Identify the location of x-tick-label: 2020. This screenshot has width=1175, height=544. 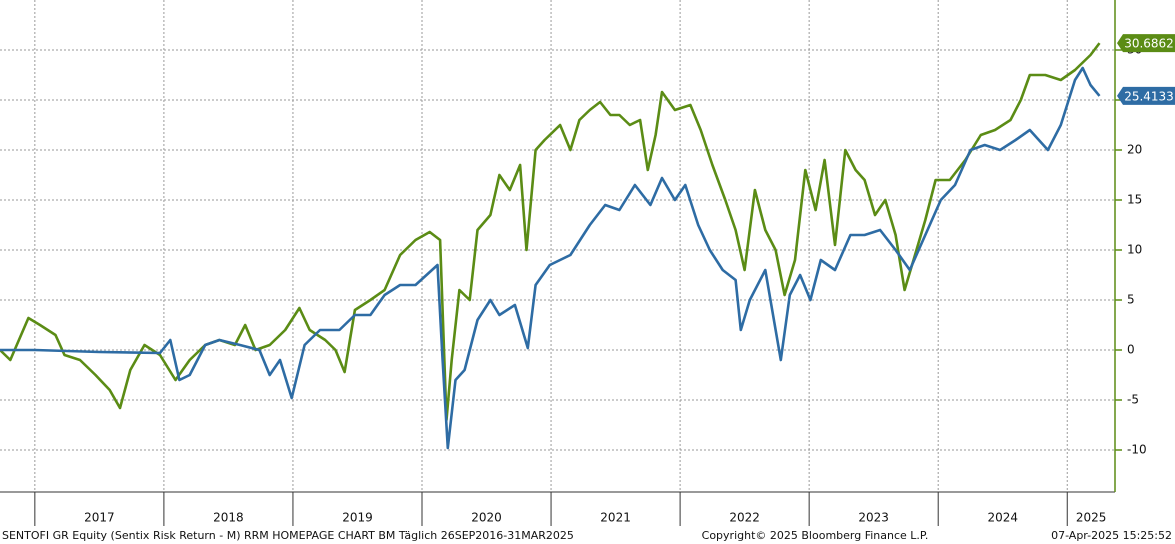
(486, 518).